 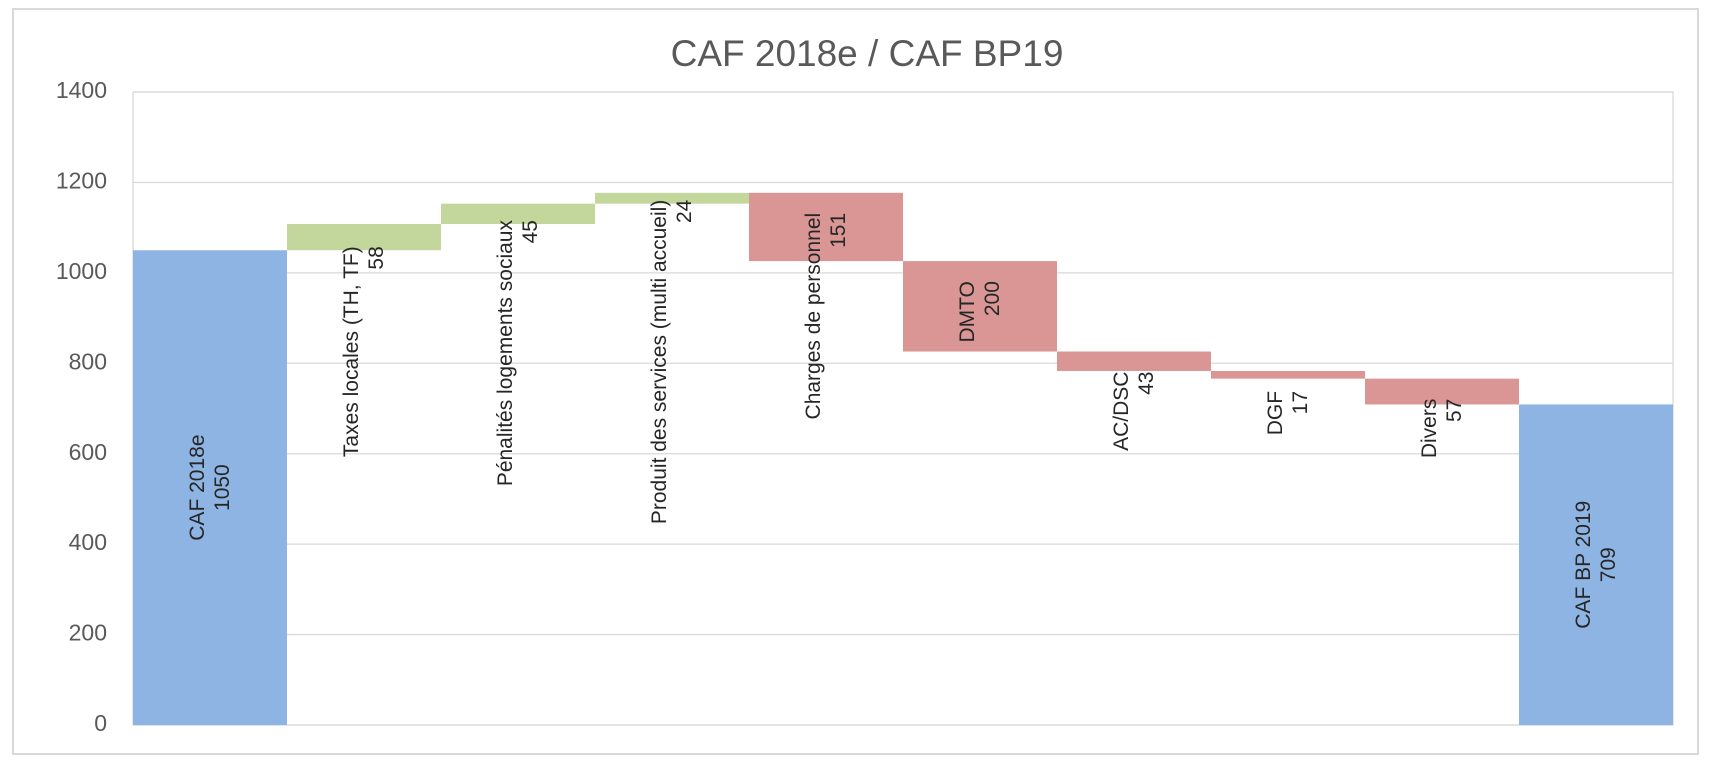 I want to click on data-label-value: 1050, so click(x=222, y=487).